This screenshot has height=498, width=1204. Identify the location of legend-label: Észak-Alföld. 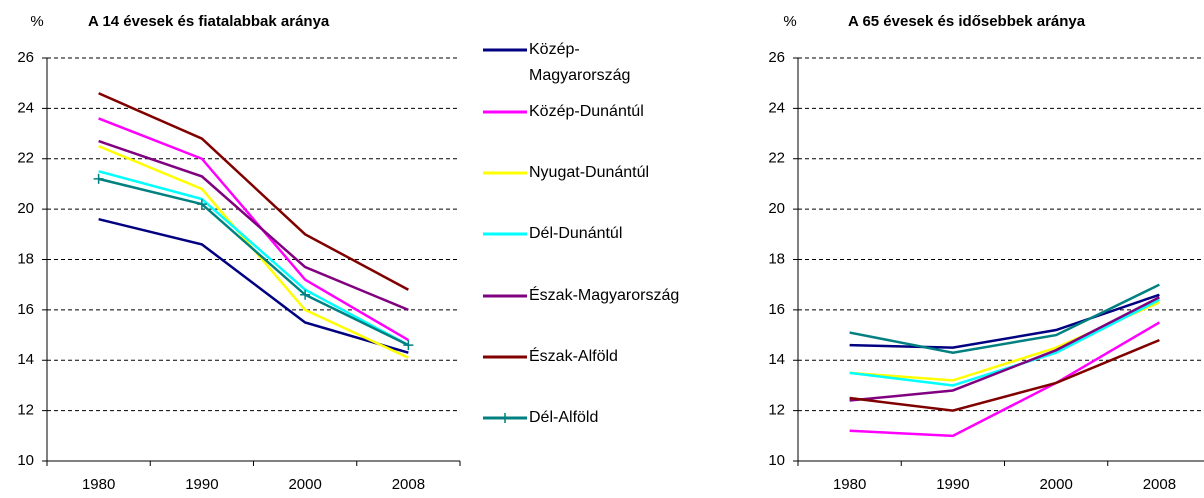
(573, 356).